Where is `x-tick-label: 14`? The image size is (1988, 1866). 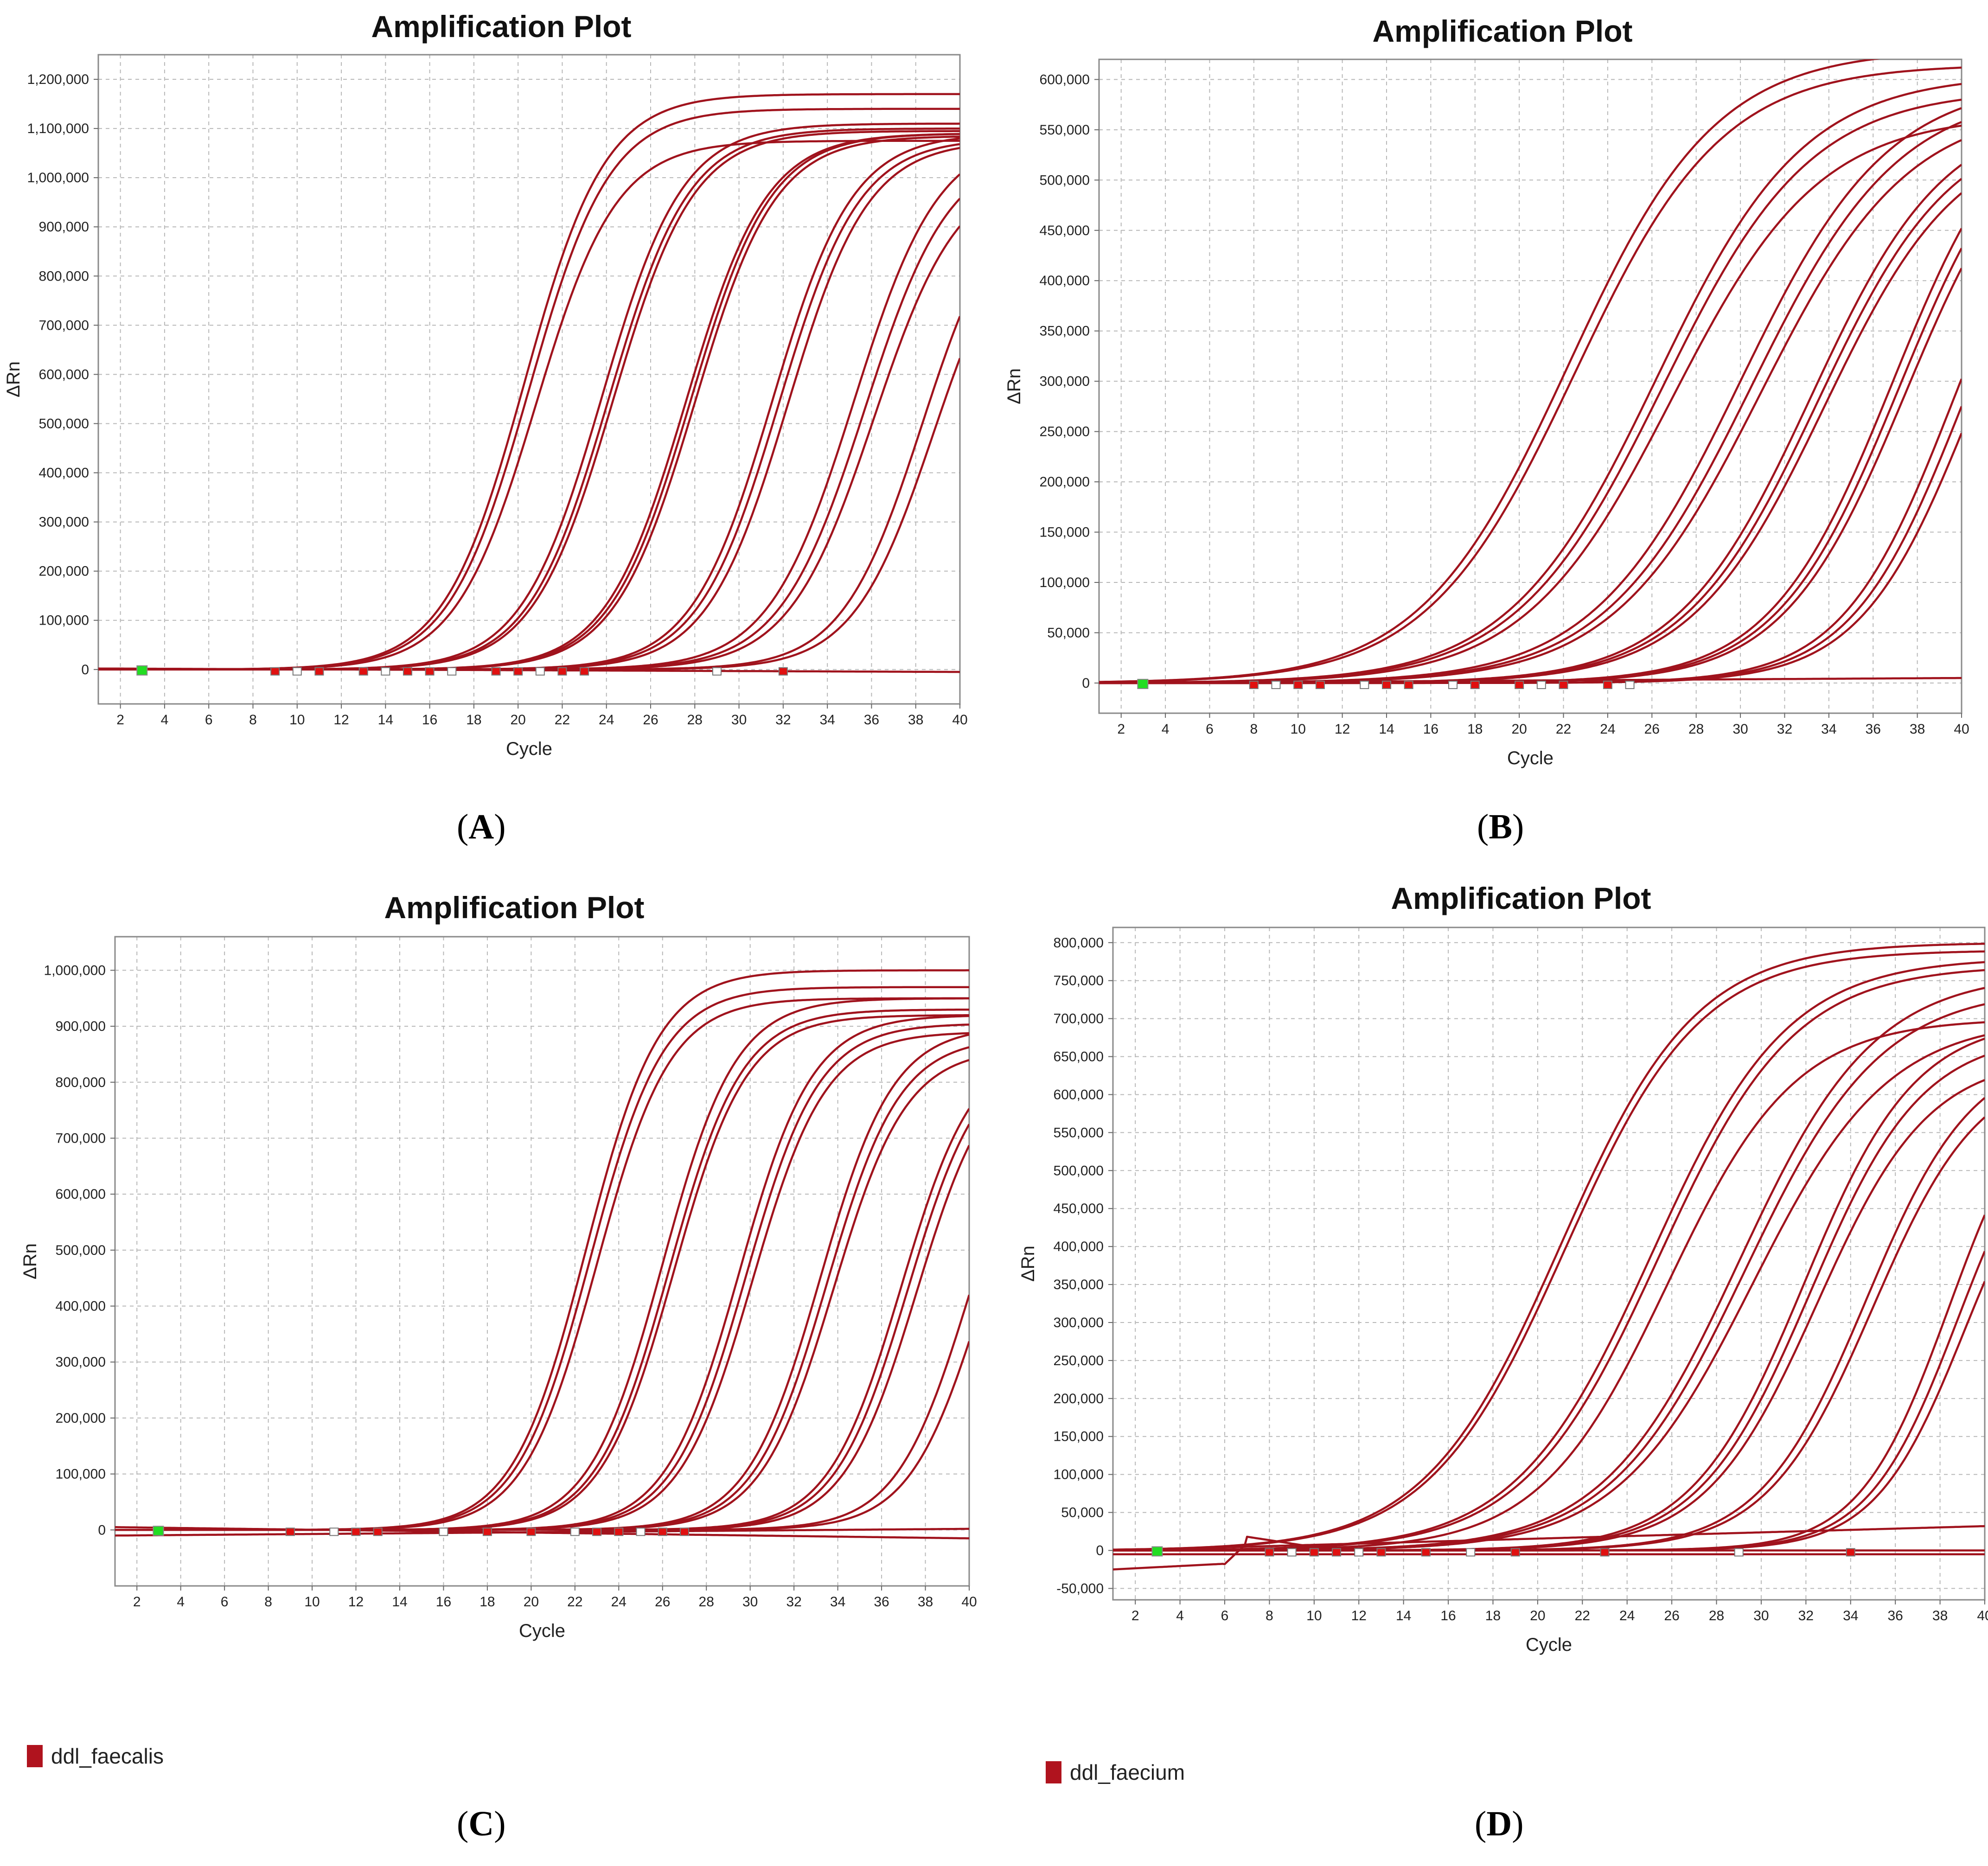 x-tick-label: 14 is located at coordinates (386, 720).